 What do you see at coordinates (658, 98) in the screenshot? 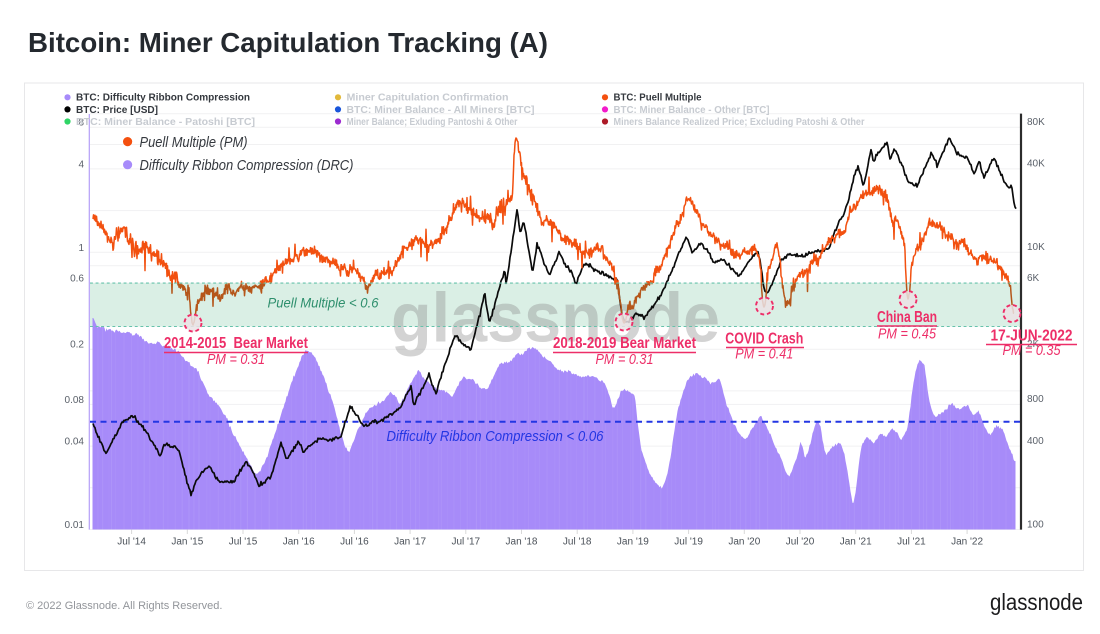
I see `svg-text: BTC: Puell Multiple` at bounding box center [658, 98].